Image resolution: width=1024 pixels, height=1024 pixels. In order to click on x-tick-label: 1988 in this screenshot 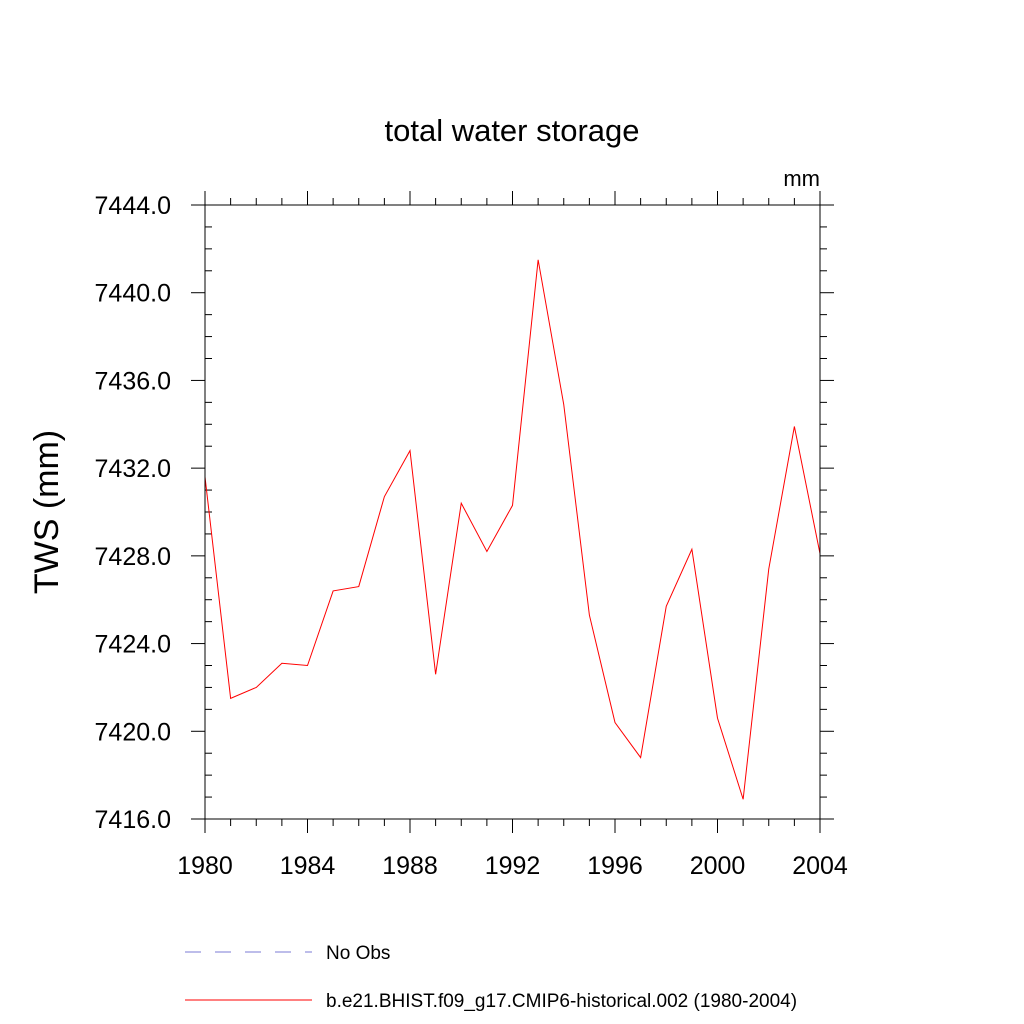, I will do `click(410, 866)`.